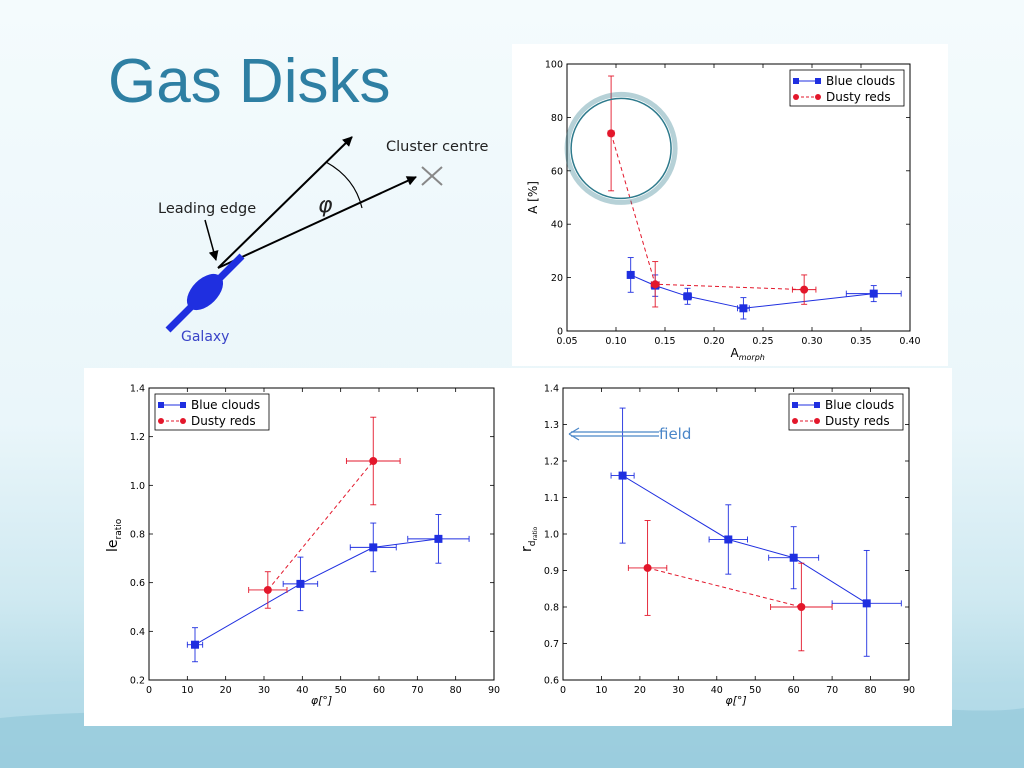  I want to click on chart-top-series-0-line, so click(752, 291).